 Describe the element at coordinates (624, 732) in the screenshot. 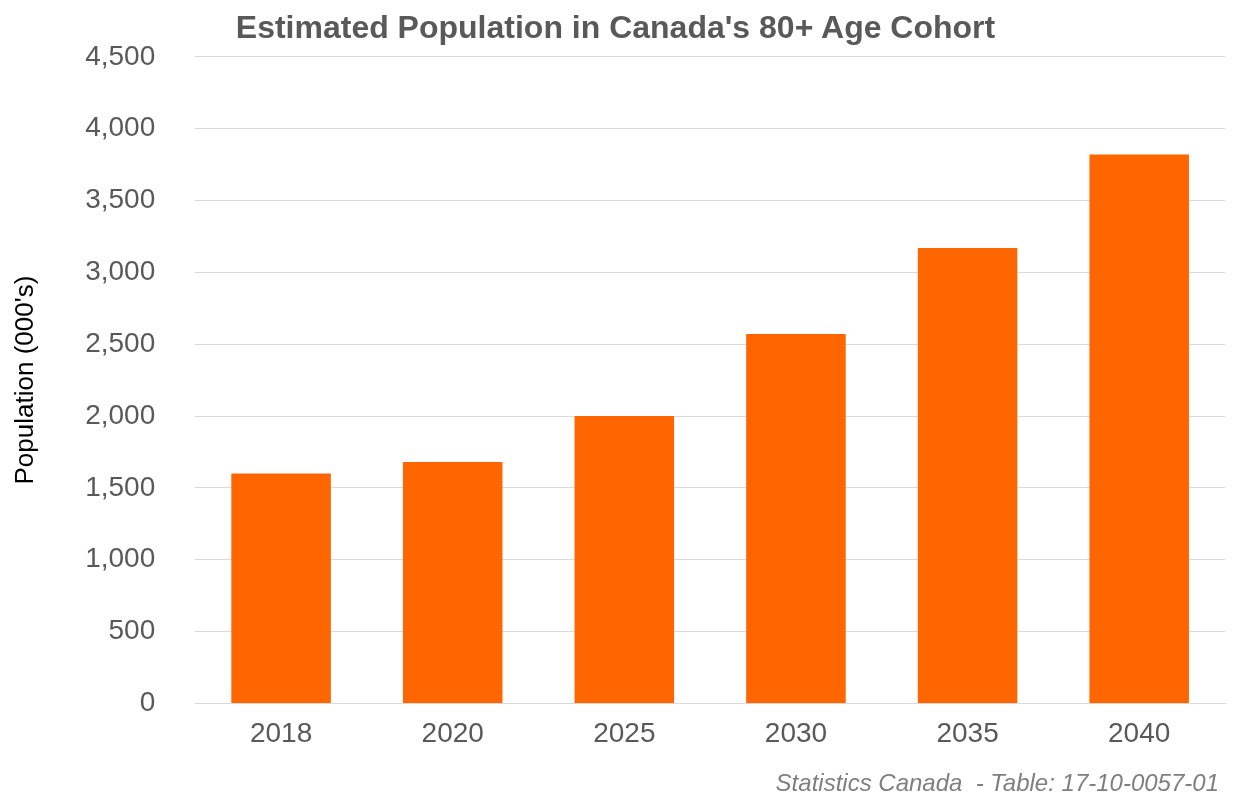

I see `x-tick-label: 2025` at that location.